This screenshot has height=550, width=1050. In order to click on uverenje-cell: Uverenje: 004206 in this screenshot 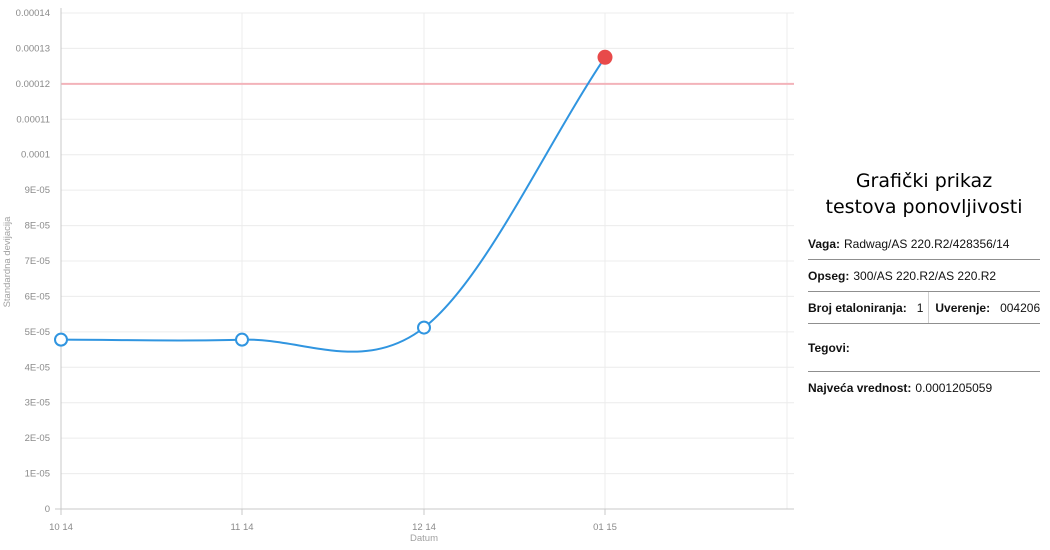, I will do `click(984, 307)`.